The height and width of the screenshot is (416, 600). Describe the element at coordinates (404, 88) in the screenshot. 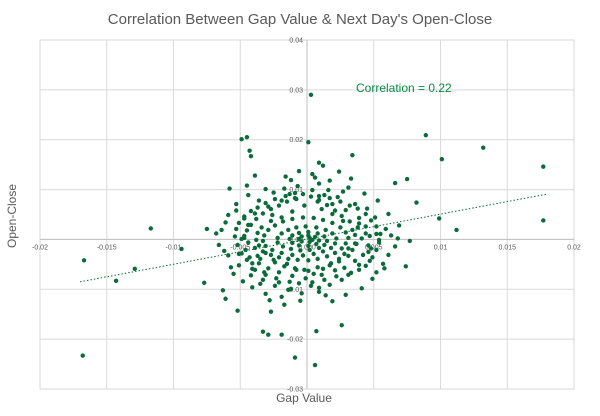

I see `correlation-annotation: Correlation = 0.22` at that location.